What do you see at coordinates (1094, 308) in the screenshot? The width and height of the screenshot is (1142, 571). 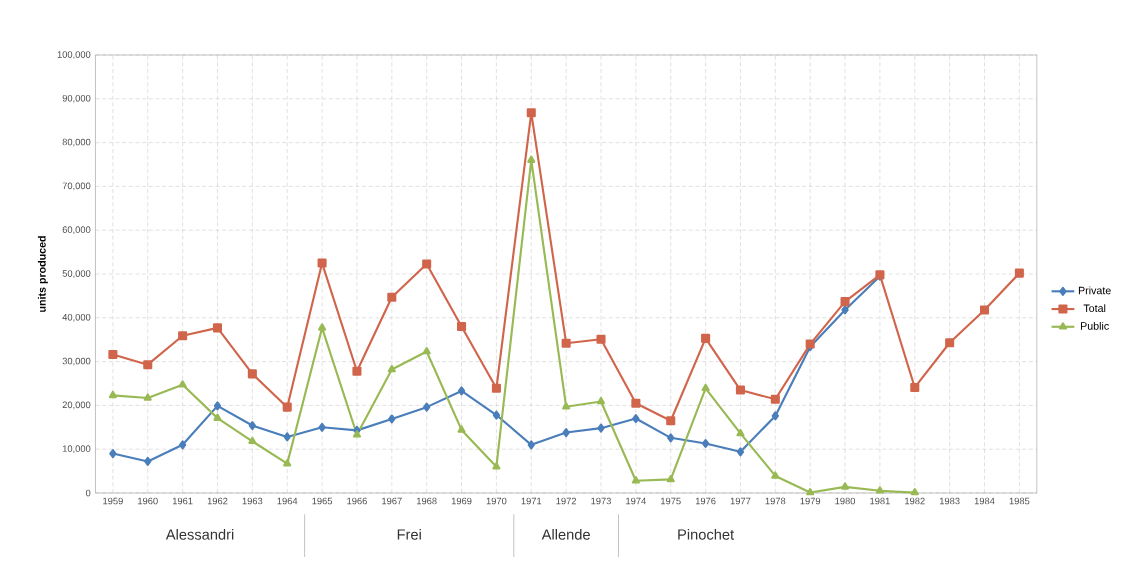 I see `legend-label: Total` at bounding box center [1094, 308].